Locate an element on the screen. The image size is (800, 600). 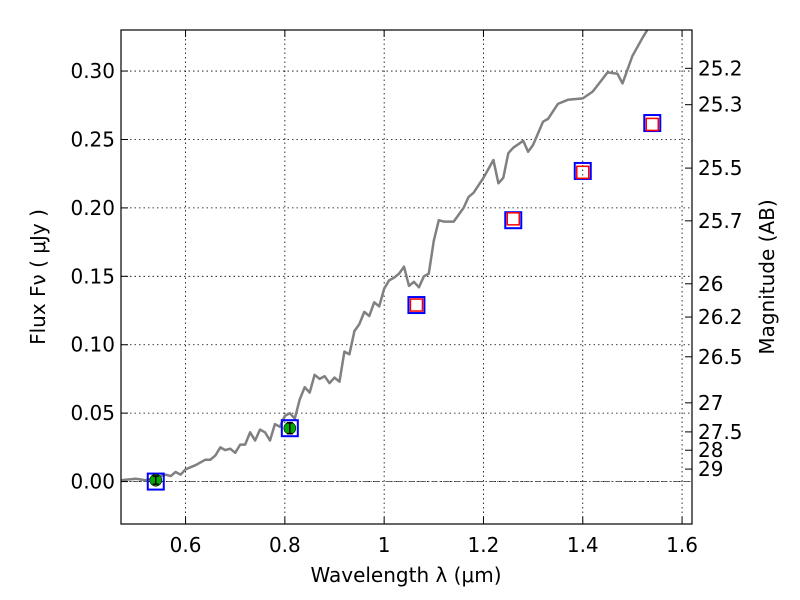
x-tick-label: 0.6 is located at coordinates (186, 545).